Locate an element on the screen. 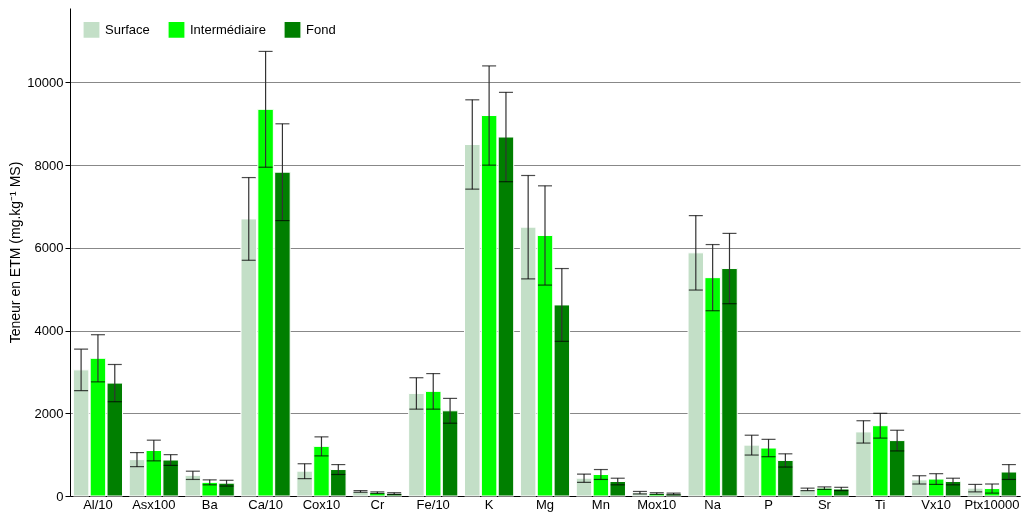  legend-label: Fond is located at coordinates (321, 29).